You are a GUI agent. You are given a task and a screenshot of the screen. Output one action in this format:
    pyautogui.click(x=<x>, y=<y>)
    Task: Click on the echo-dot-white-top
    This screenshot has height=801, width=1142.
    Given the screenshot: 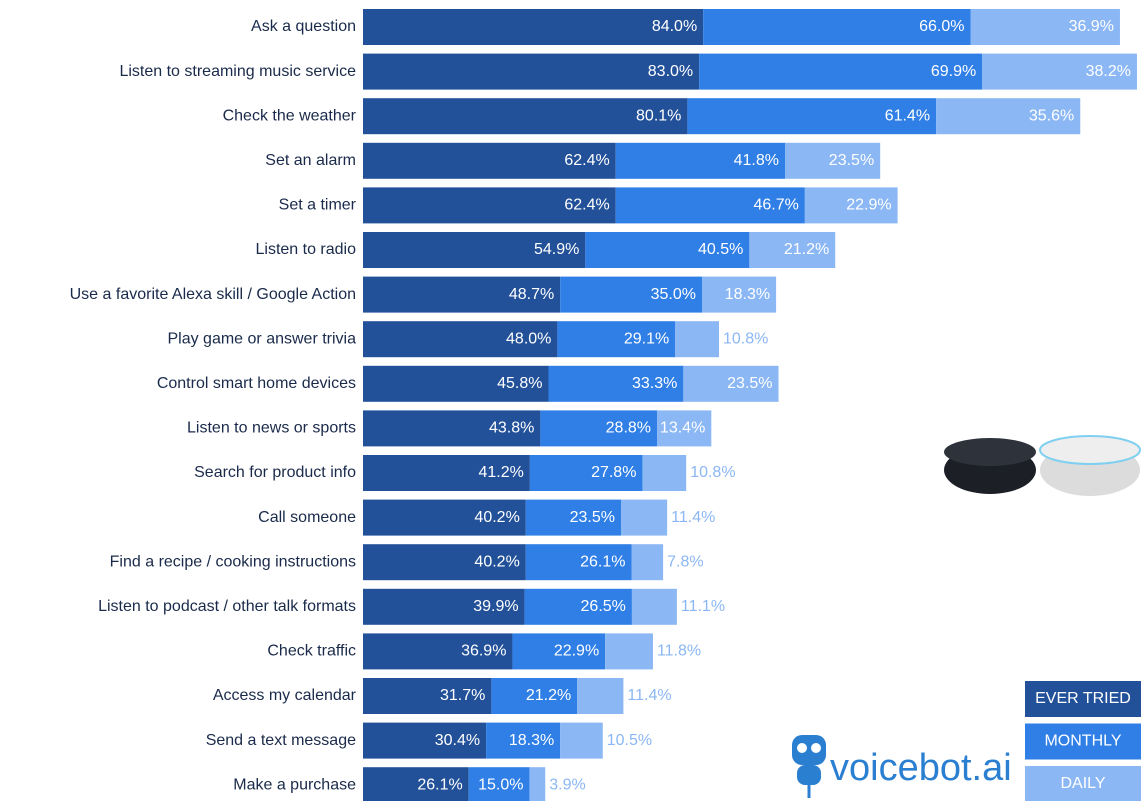 What is the action you would take?
    pyautogui.click(x=1090, y=450)
    